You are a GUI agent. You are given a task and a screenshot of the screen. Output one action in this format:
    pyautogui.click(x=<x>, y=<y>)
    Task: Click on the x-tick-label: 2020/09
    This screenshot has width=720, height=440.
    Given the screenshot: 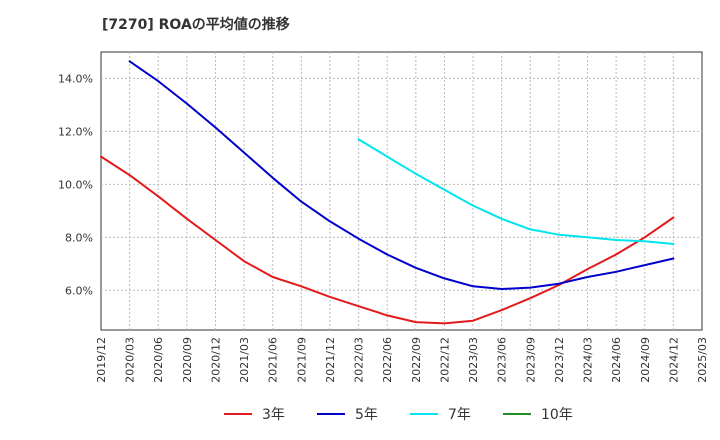 What is the action you would take?
    pyautogui.click(x=187, y=360)
    